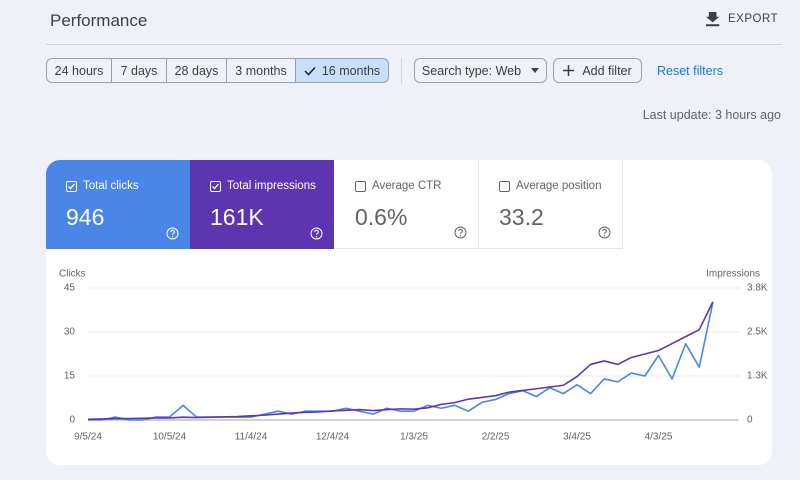  What do you see at coordinates (88, 437) in the screenshot?
I see `x-tick-label: 9/5/24` at bounding box center [88, 437].